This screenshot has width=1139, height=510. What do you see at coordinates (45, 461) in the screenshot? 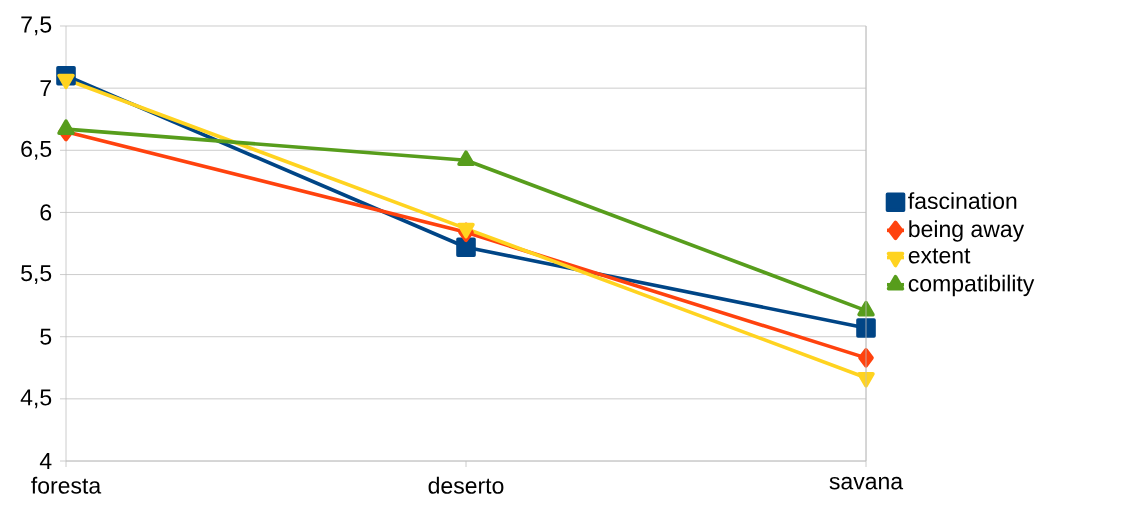
I see `y-tick-label: 4` at bounding box center [45, 461].